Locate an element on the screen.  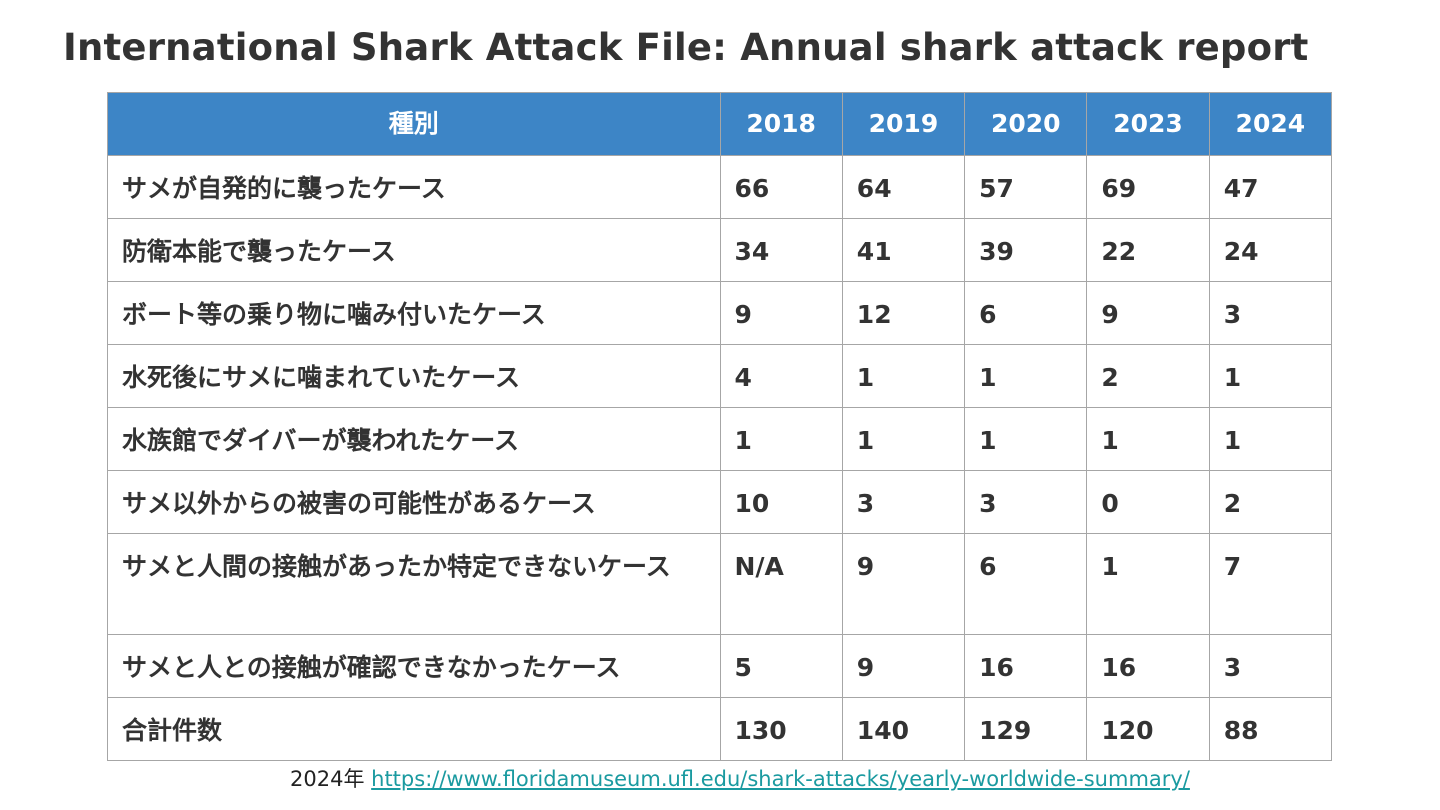
row-label: サメと人間の接触があったか特定できないケース is located at coordinates (414, 584).